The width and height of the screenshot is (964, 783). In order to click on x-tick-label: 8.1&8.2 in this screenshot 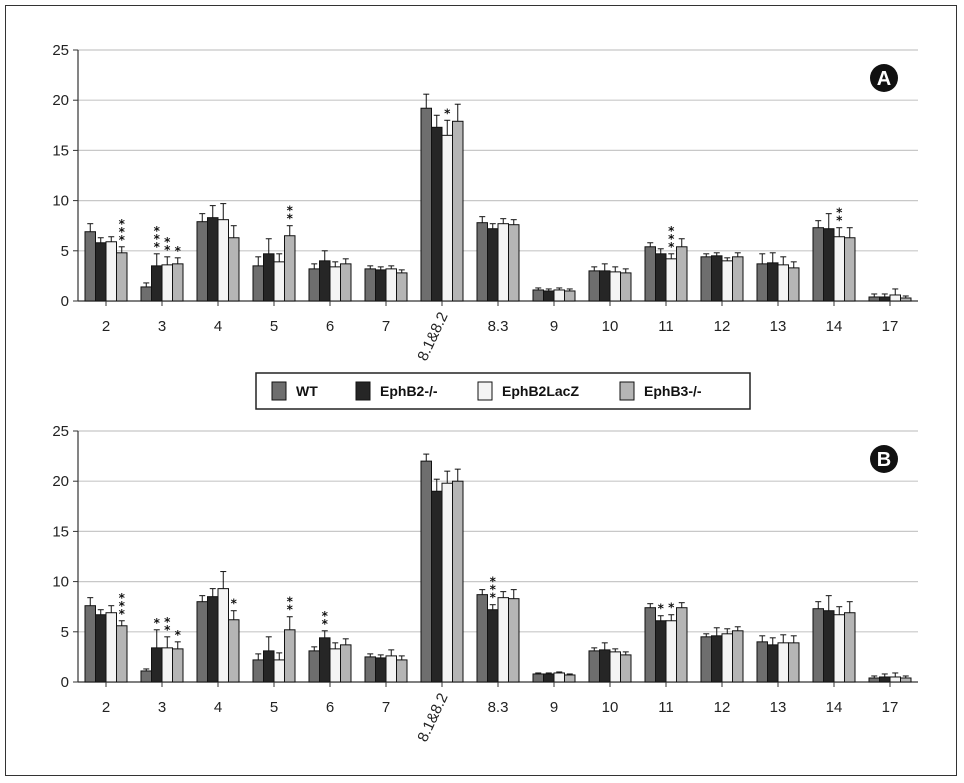, I will do `click(432, 337)`.